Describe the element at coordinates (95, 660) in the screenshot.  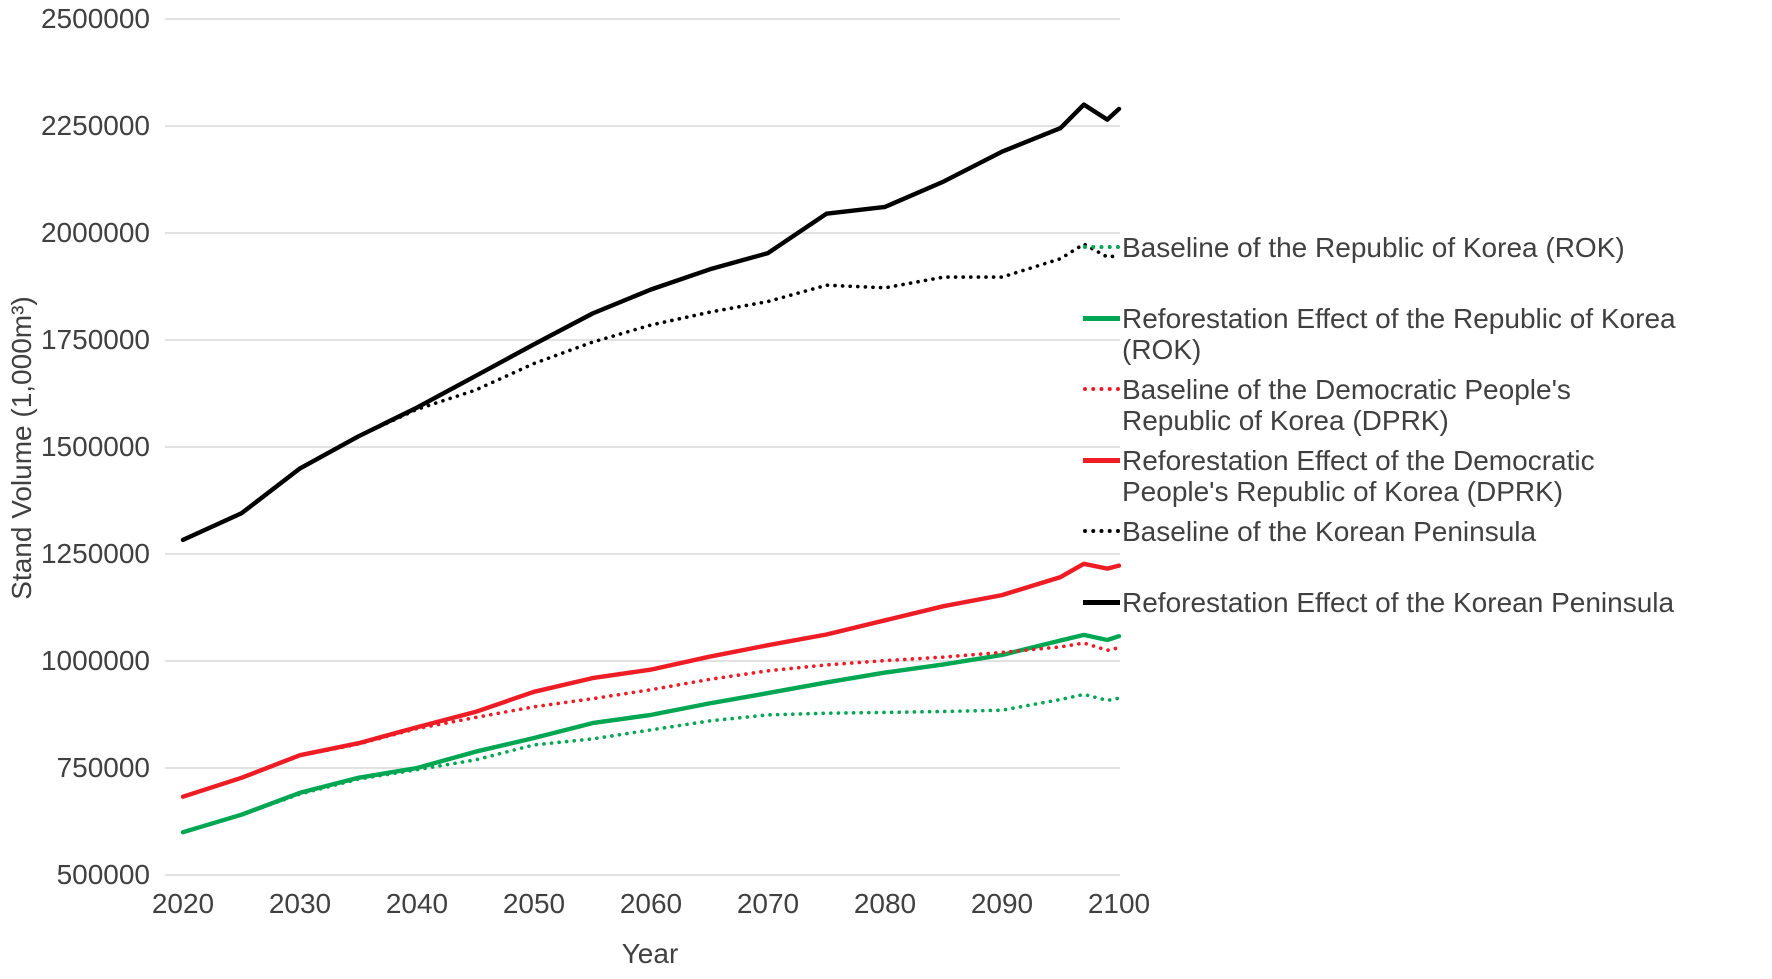
I see `y-tick-label-1000000: 1000000` at that location.